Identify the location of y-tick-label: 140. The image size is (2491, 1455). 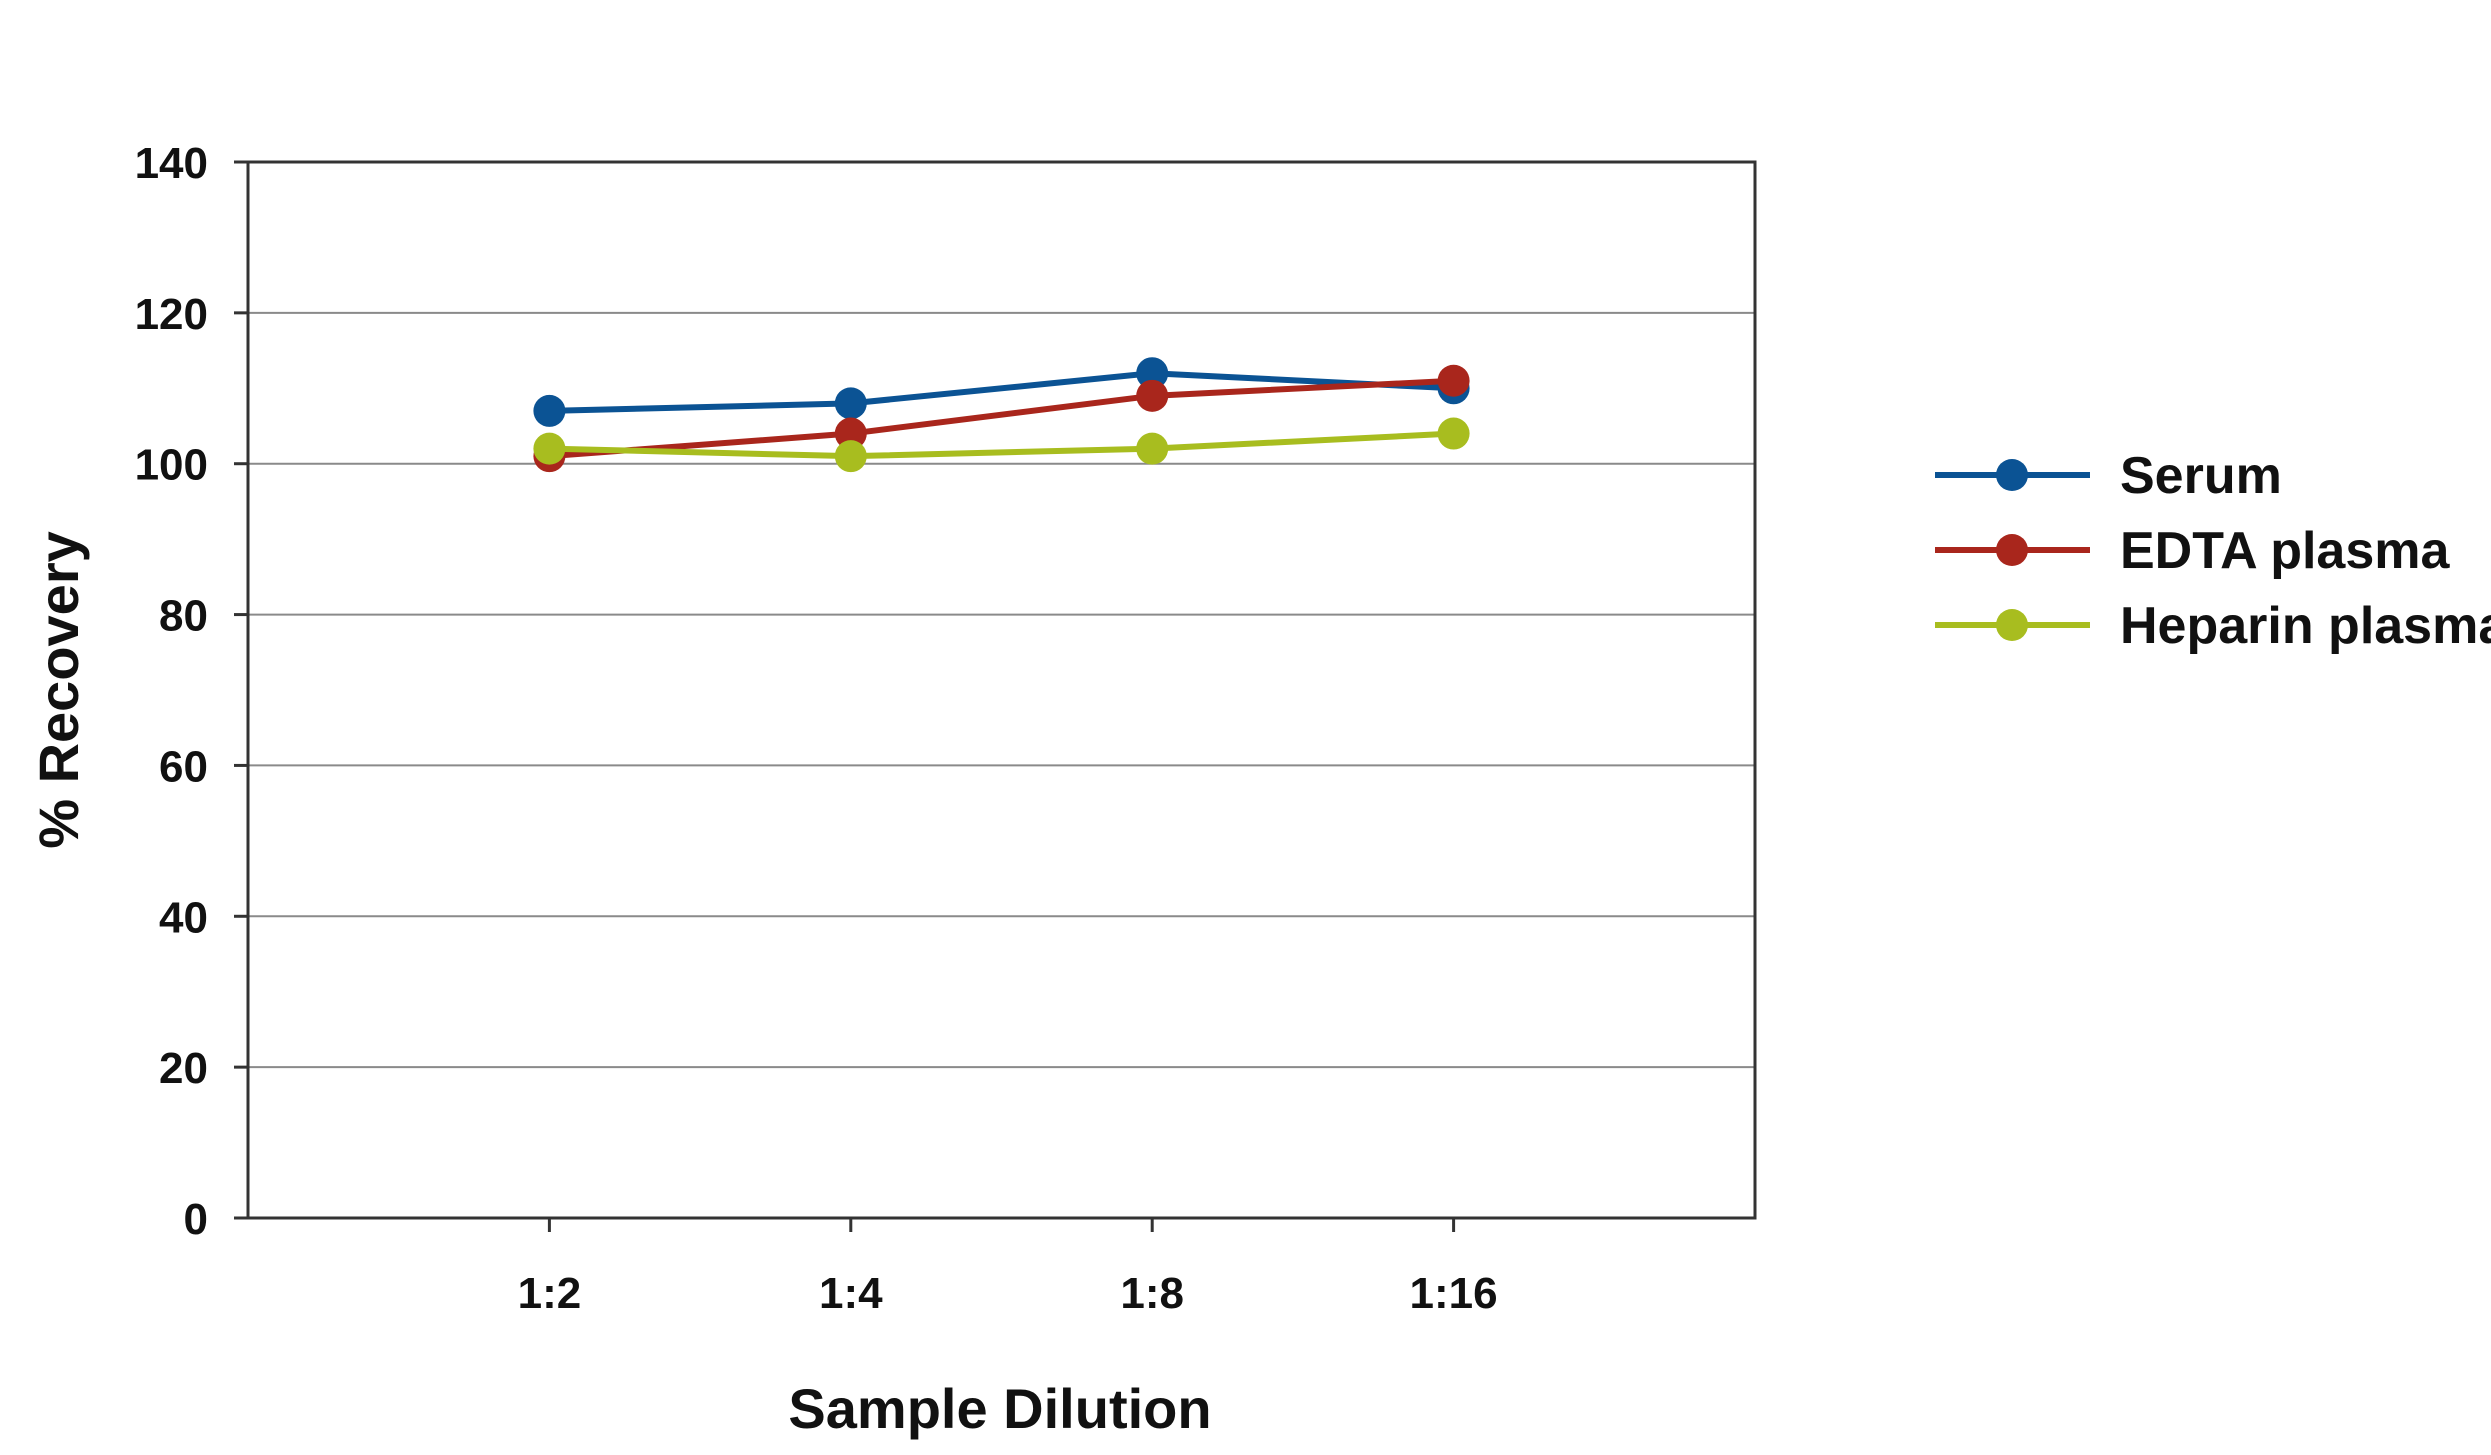
(171, 163).